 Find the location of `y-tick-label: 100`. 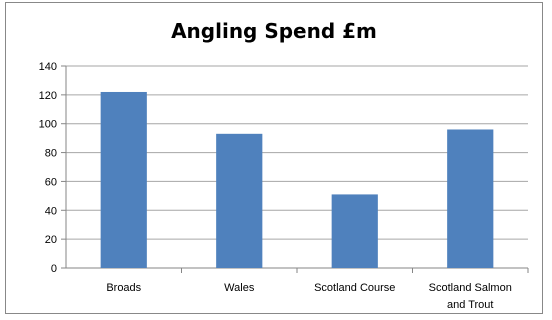

y-tick-label: 100 is located at coordinates (48, 125).